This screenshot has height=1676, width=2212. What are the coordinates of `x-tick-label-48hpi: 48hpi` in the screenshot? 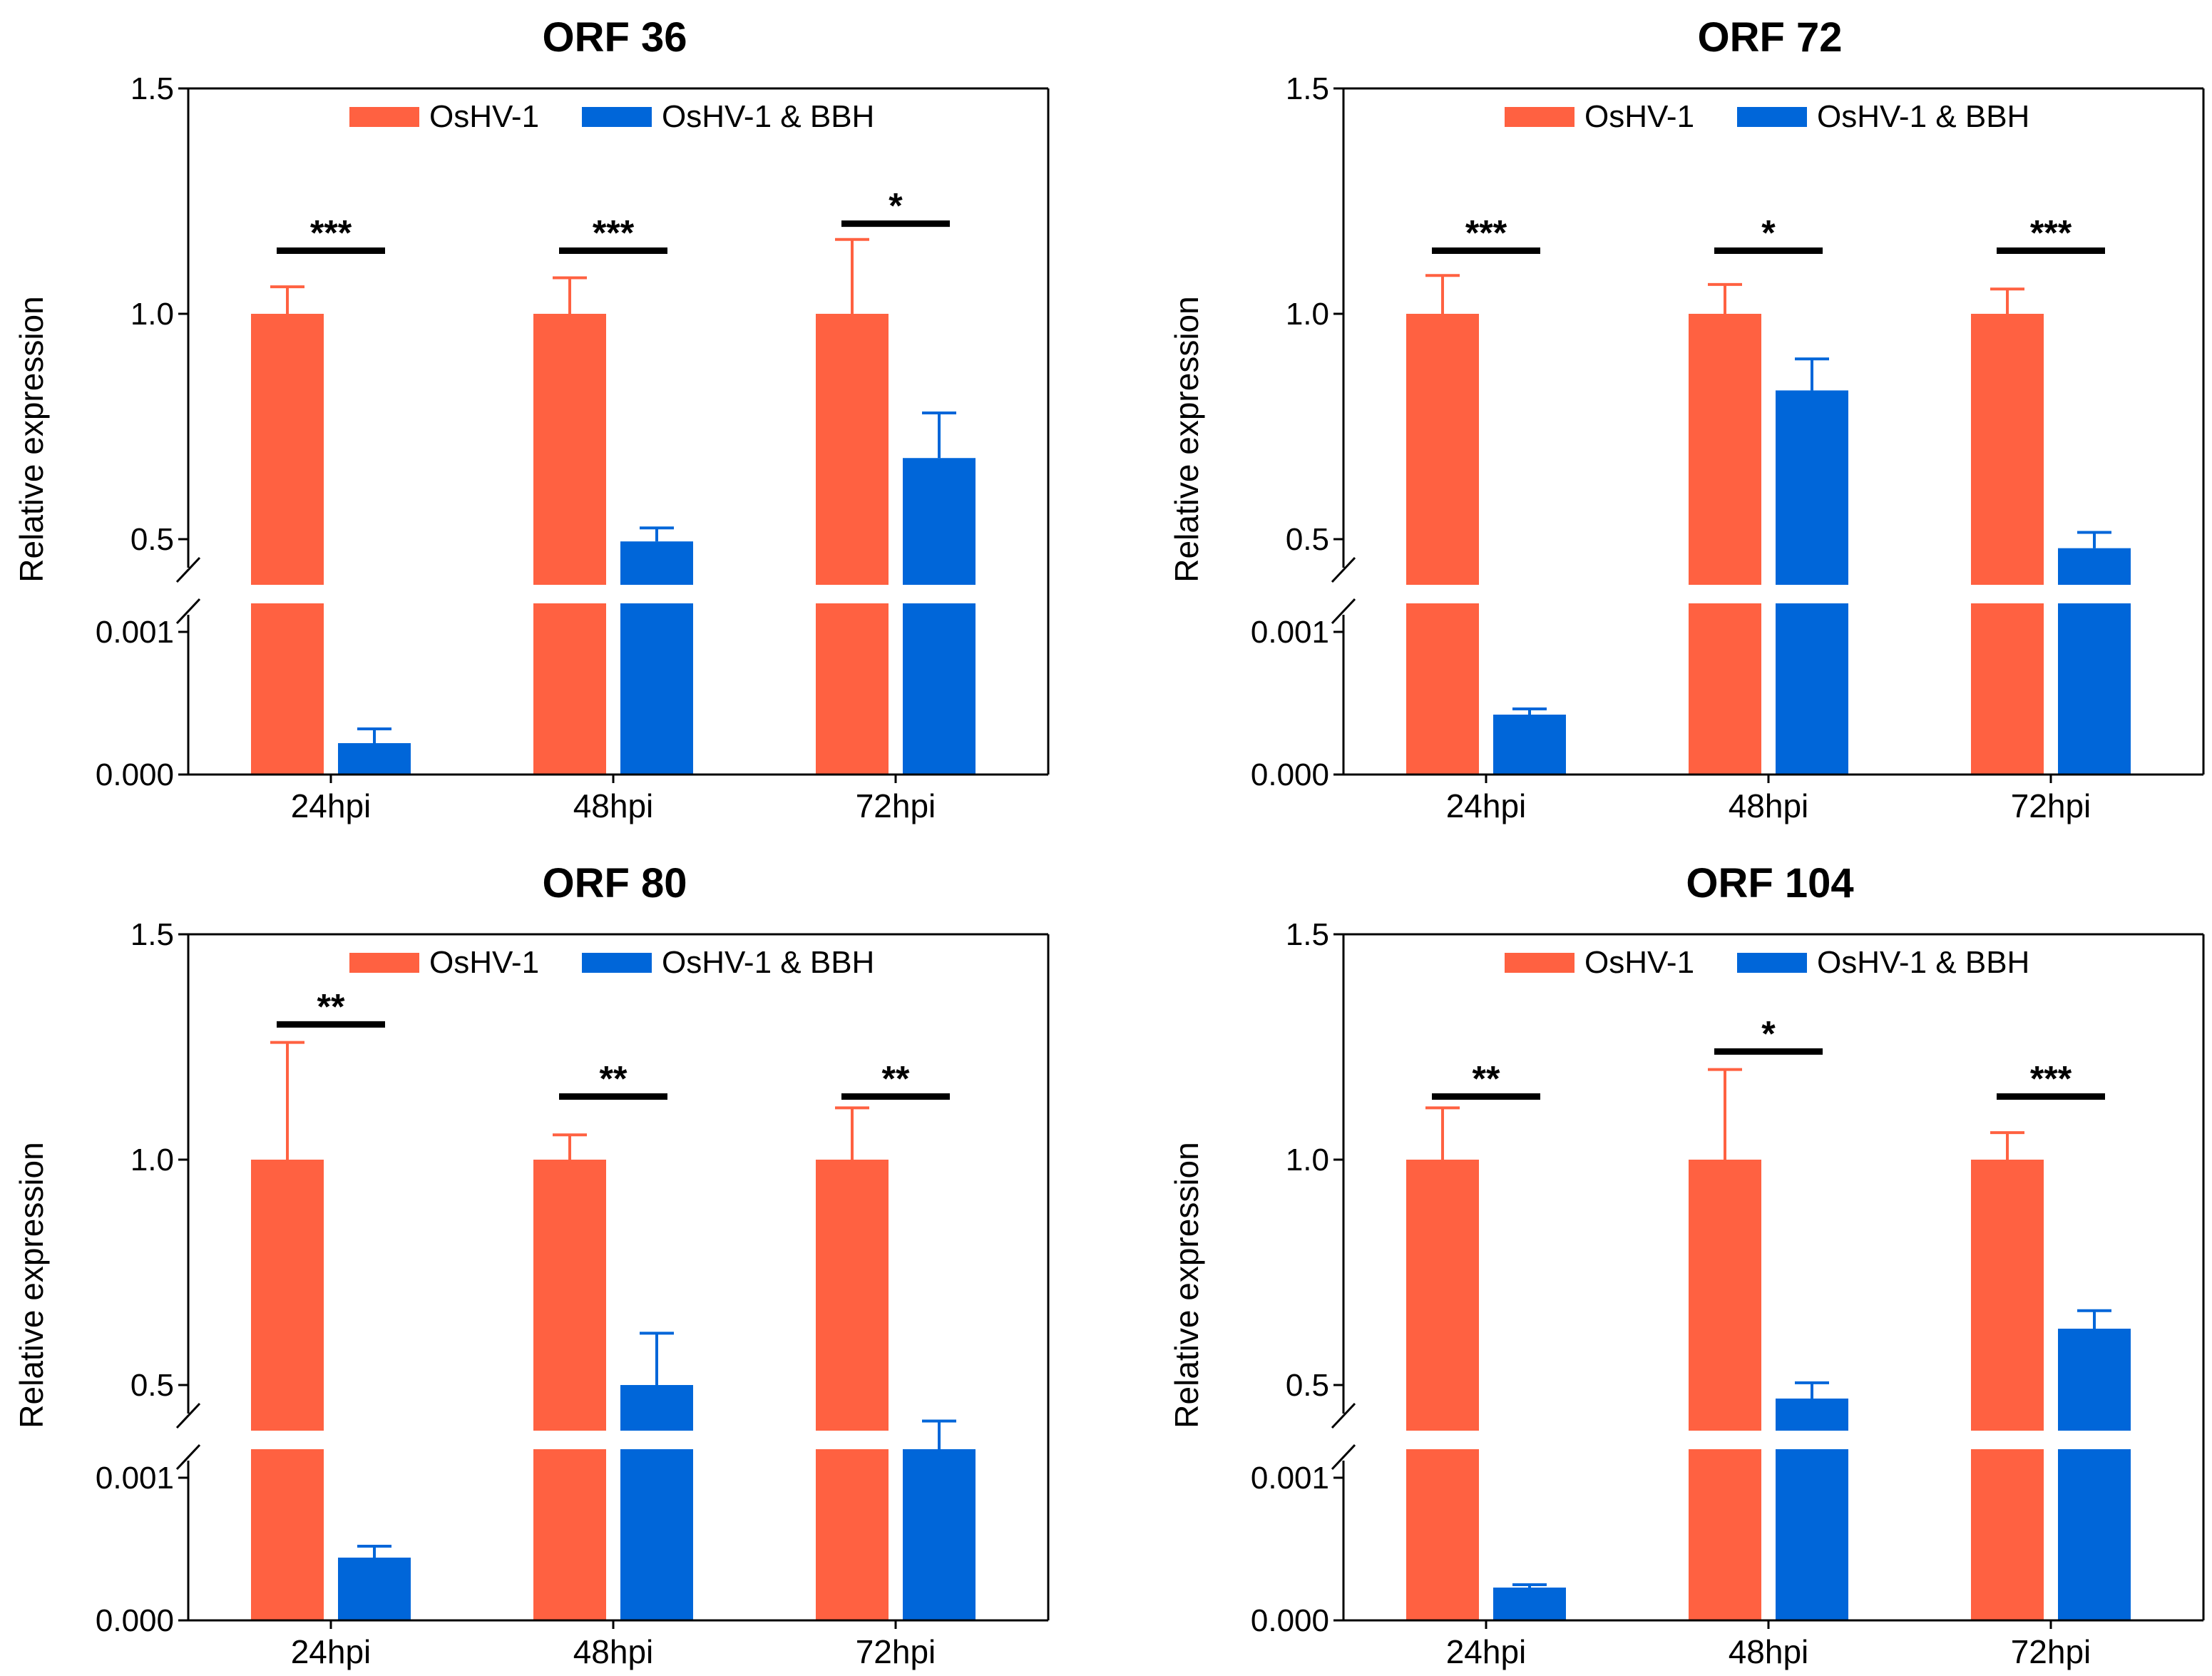 It's located at (1769, 1652).